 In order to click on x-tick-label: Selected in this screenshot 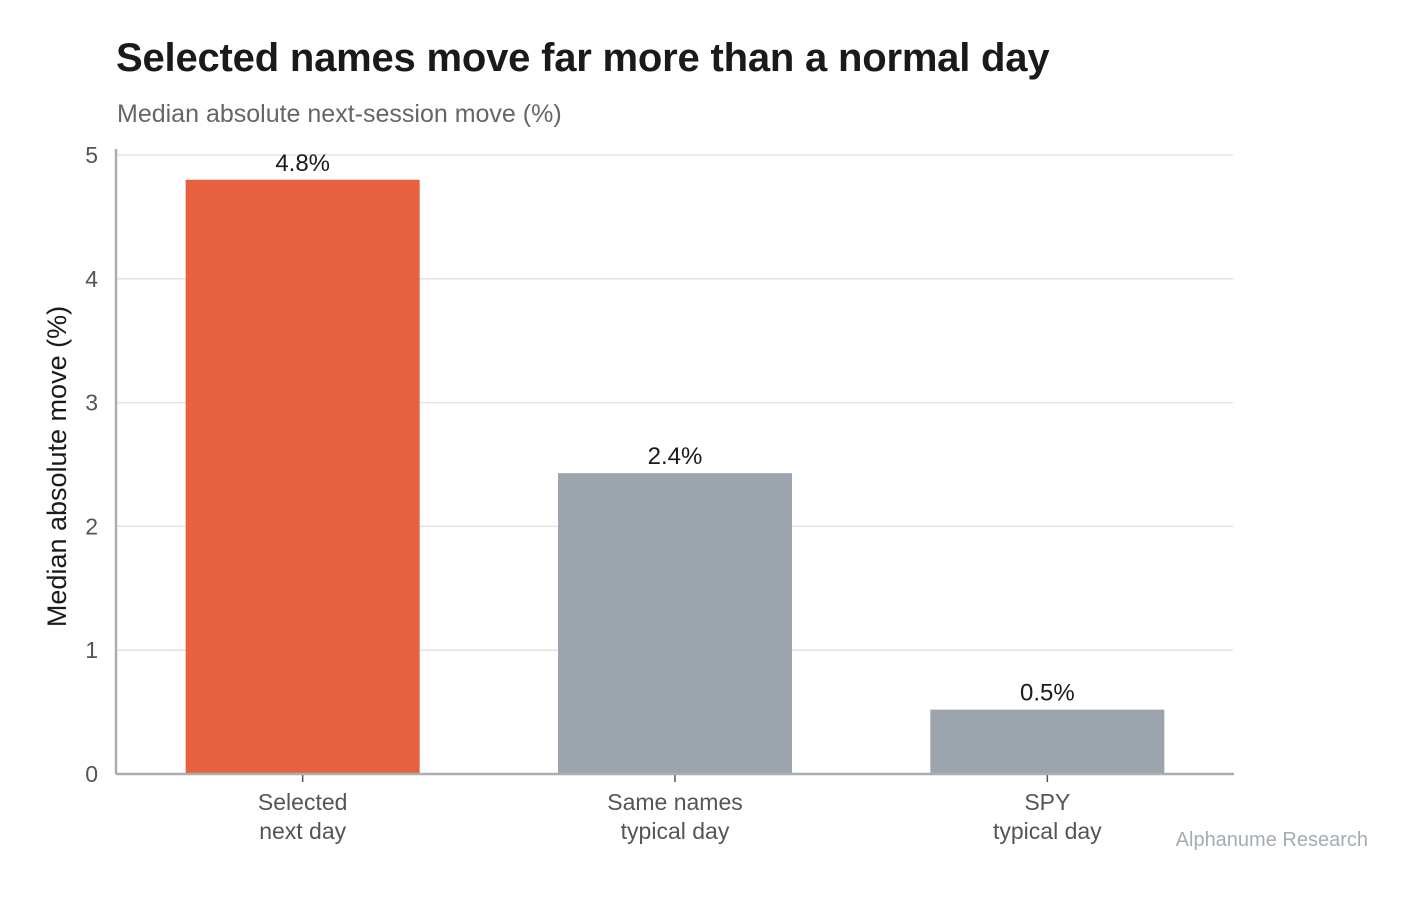, I will do `click(303, 802)`.